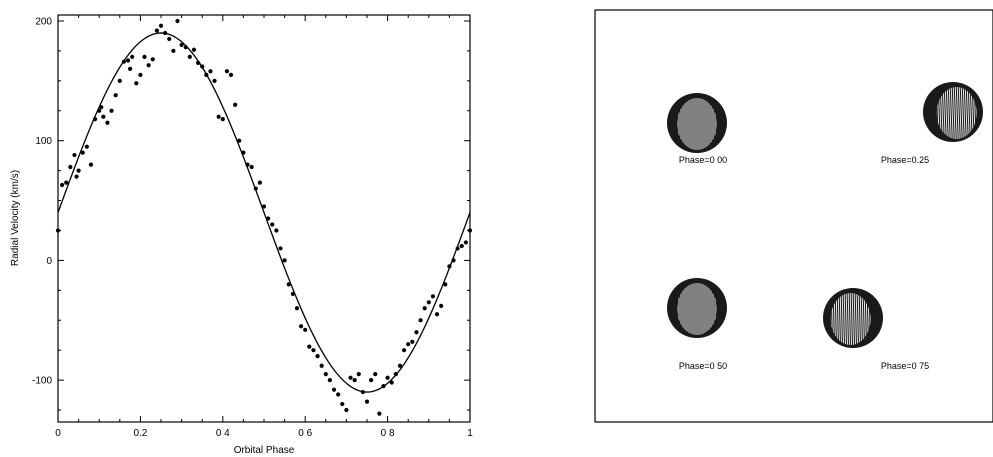 The height and width of the screenshot is (457, 993). Describe the element at coordinates (703, 366) in the screenshot. I see `phase-label: Phase=0 50` at that location.